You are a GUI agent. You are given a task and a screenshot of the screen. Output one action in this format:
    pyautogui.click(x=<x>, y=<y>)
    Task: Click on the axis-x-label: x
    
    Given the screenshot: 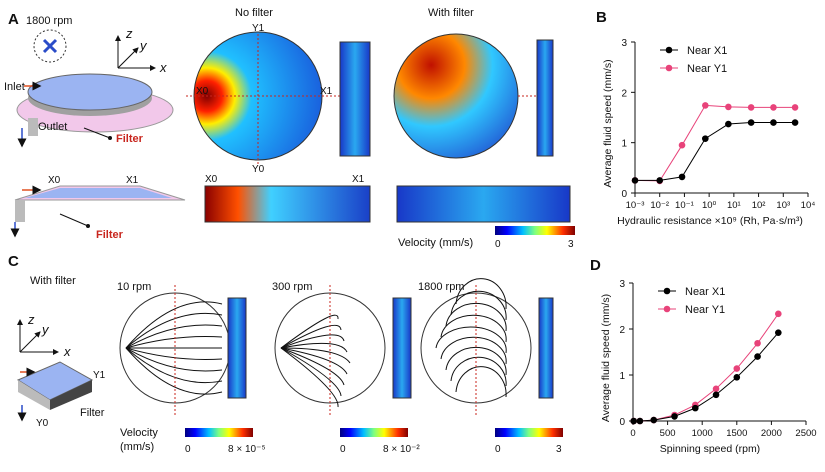 What is the action you would take?
    pyautogui.click(x=163, y=67)
    